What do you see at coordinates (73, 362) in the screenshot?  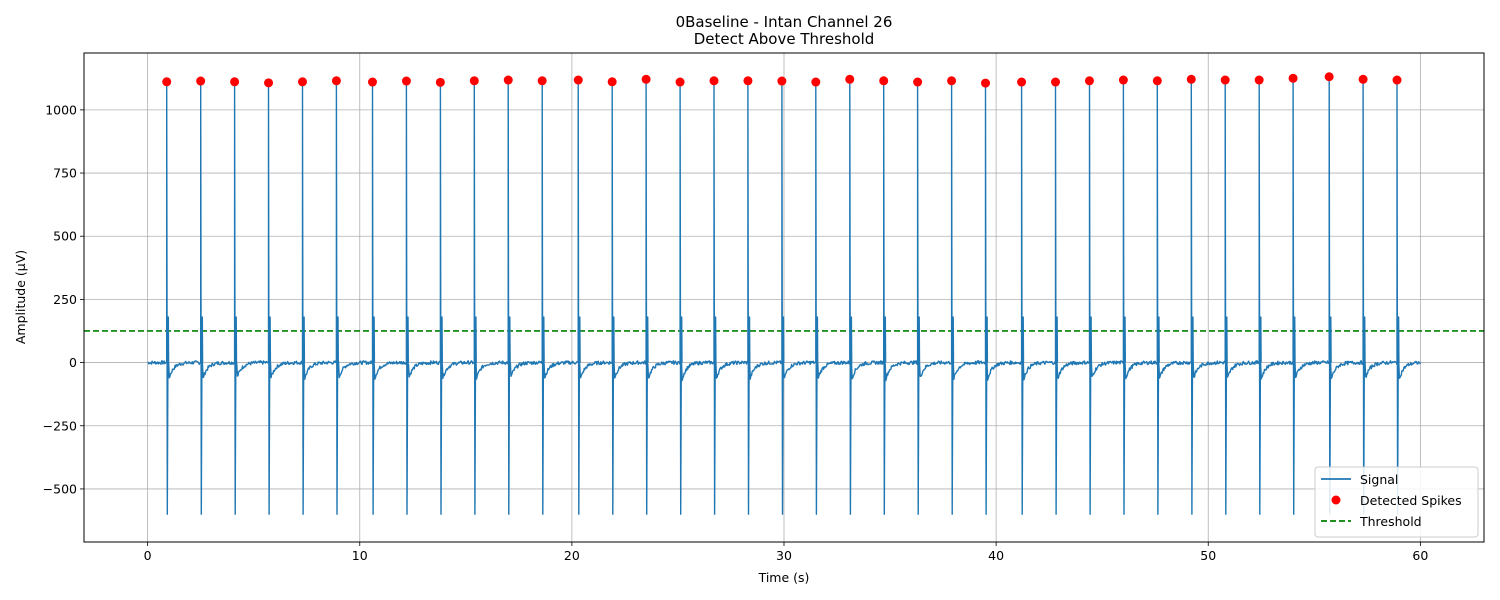 I see `y-tick-label: 0` at bounding box center [73, 362].